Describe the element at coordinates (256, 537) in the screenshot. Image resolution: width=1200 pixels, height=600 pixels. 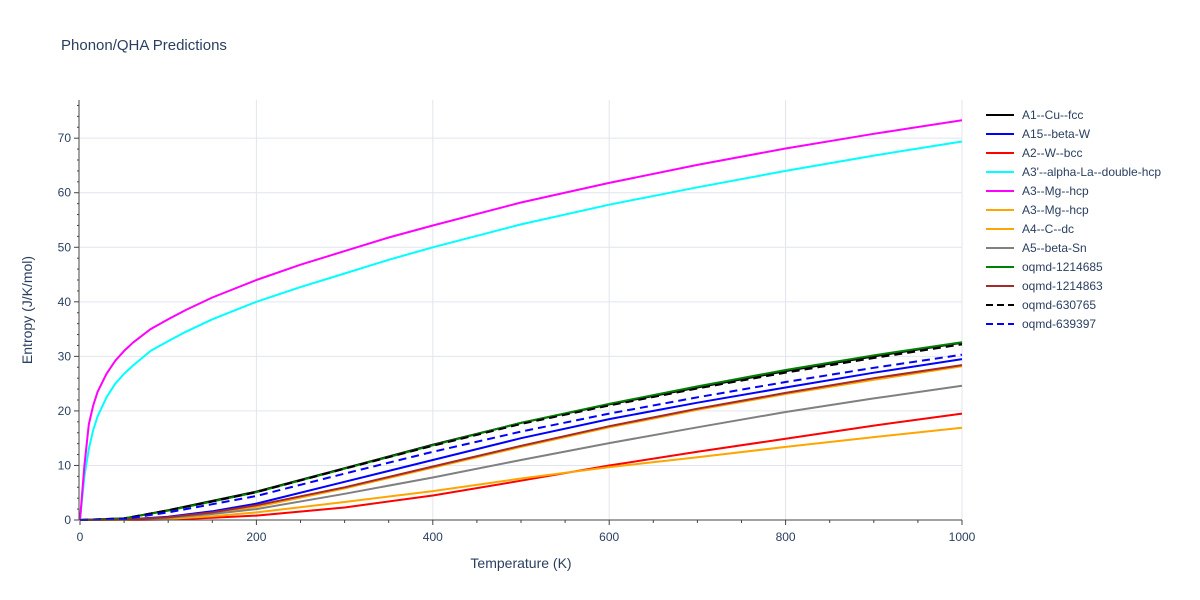
I see `x-tick-label: 200` at that location.